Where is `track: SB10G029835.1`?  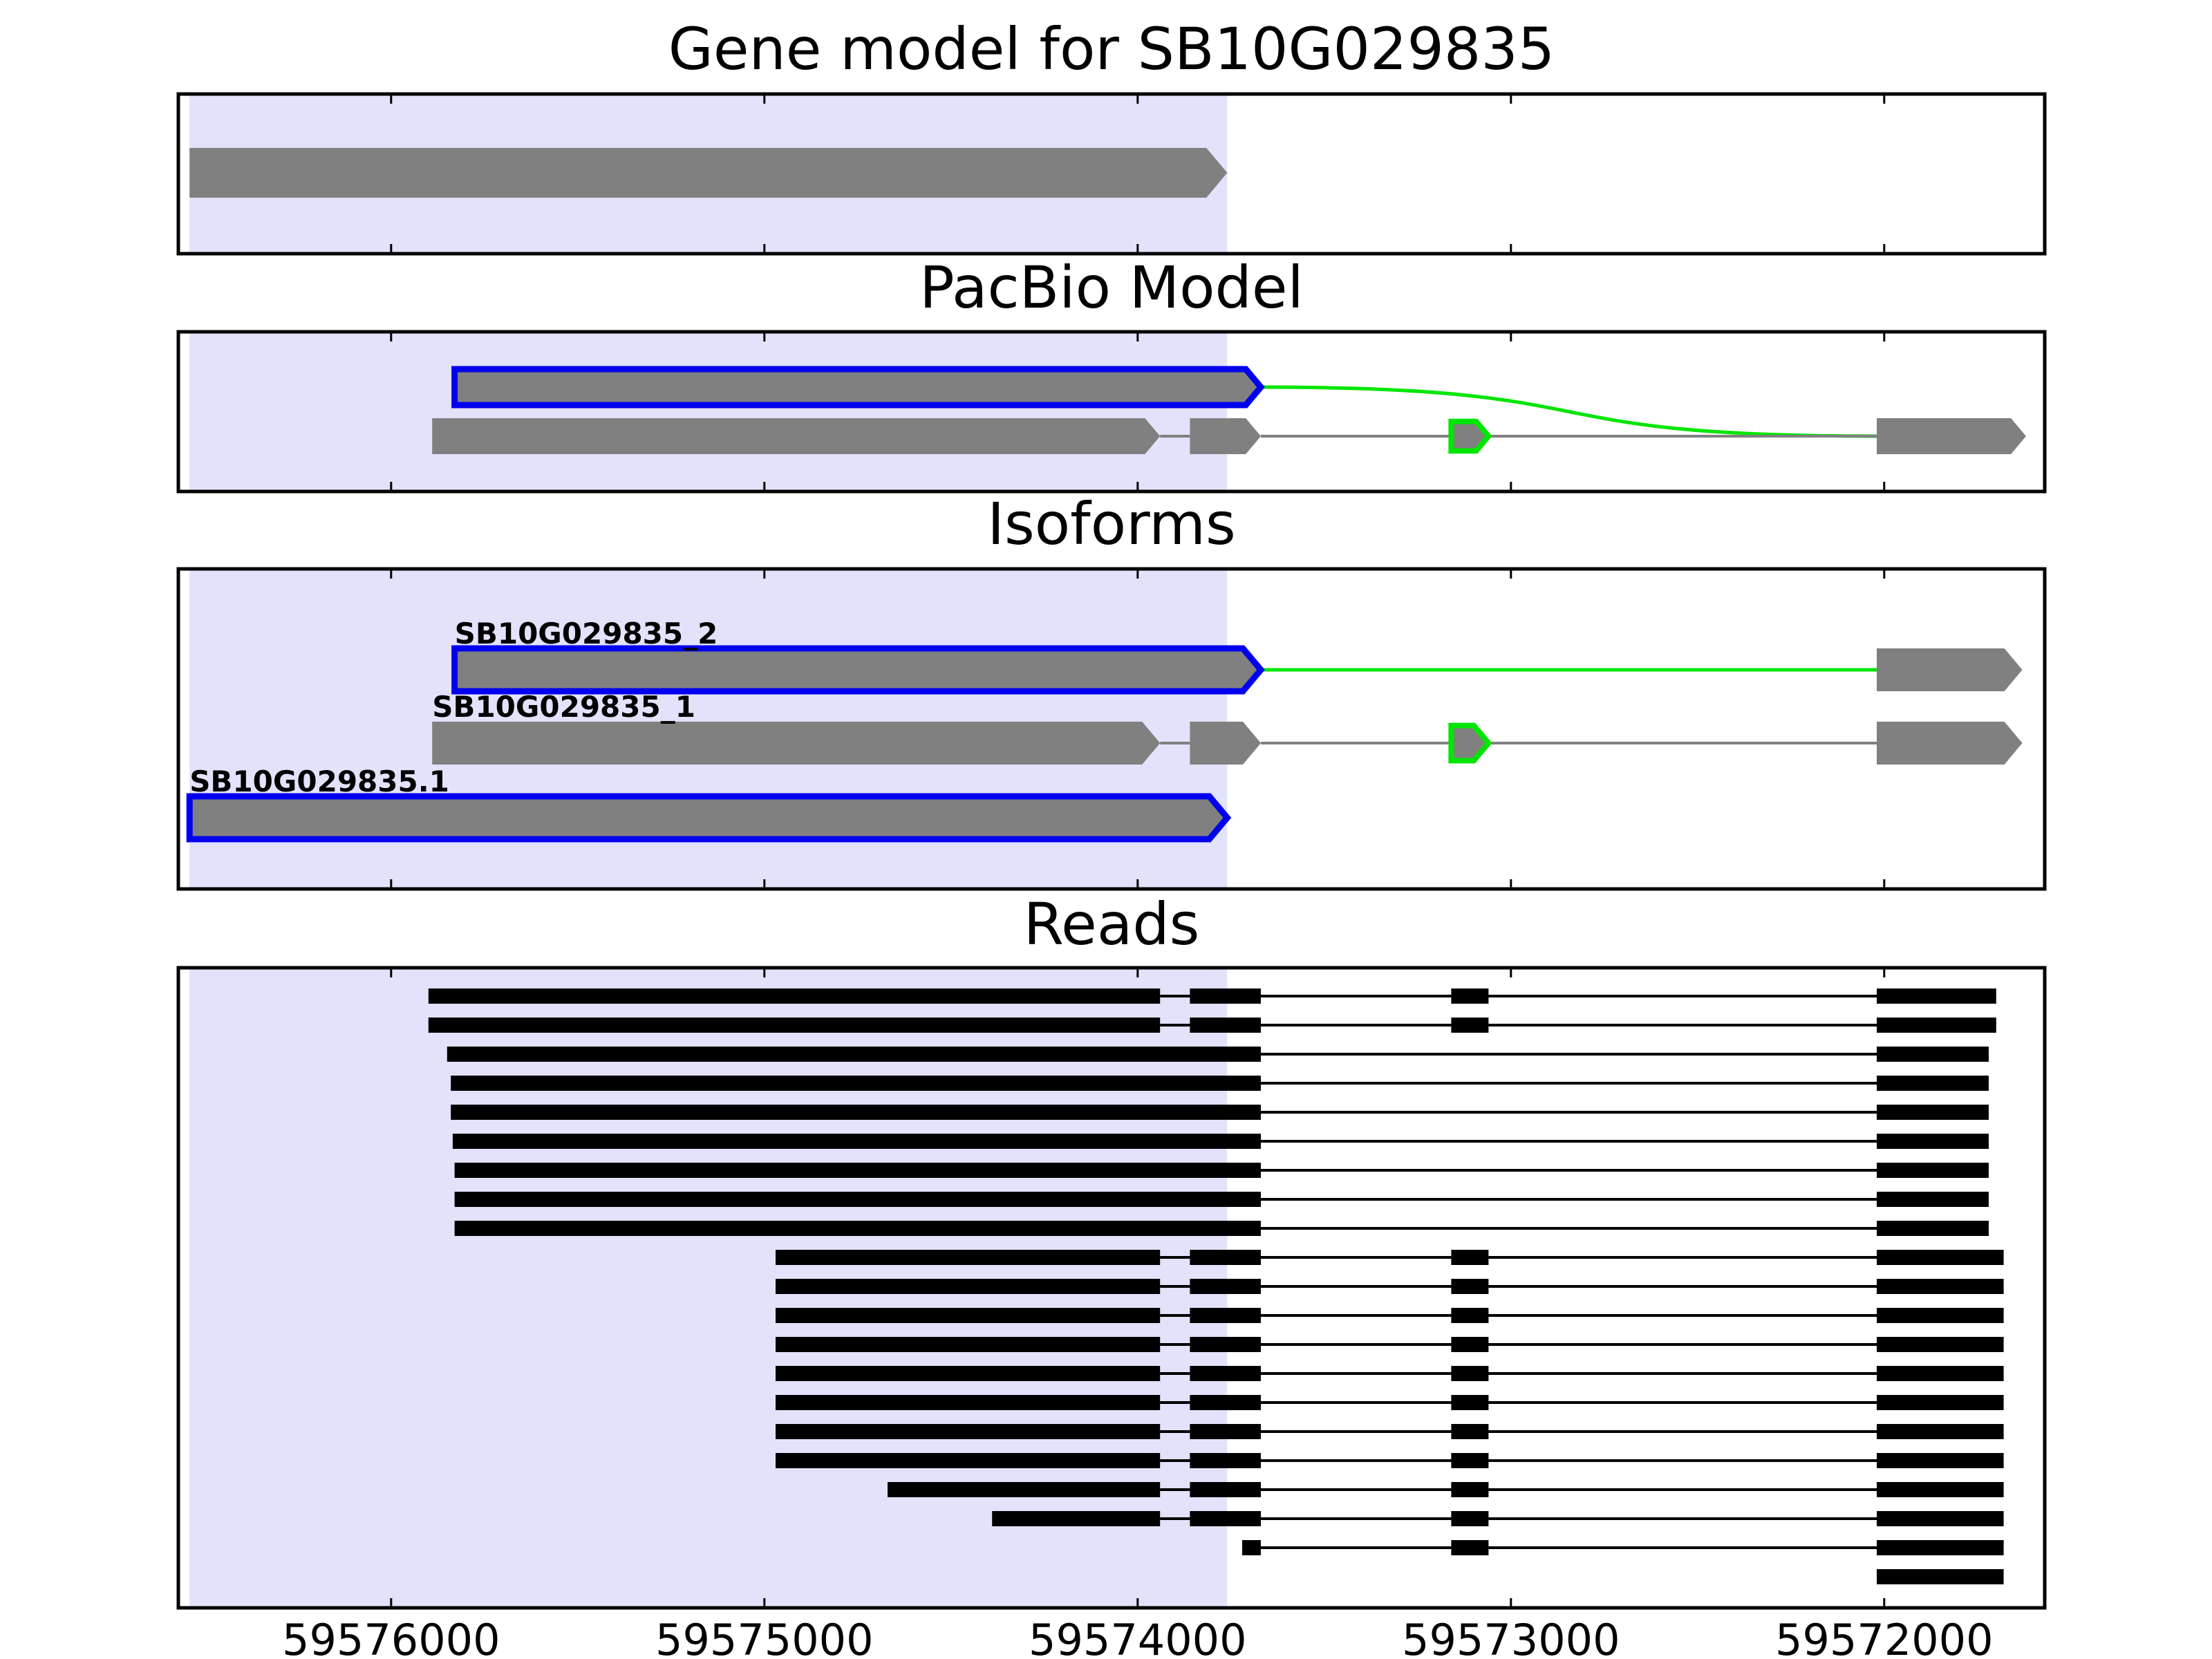
track: SB10G029835.1 is located at coordinates (709, 804).